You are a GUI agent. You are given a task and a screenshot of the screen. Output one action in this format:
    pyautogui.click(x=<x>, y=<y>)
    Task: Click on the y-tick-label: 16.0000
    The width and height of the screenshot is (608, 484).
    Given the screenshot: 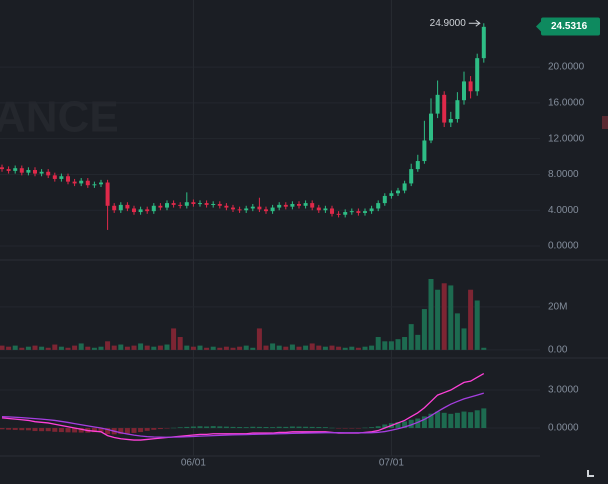 What is the action you would take?
    pyautogui.click(x=566, y=103)
    